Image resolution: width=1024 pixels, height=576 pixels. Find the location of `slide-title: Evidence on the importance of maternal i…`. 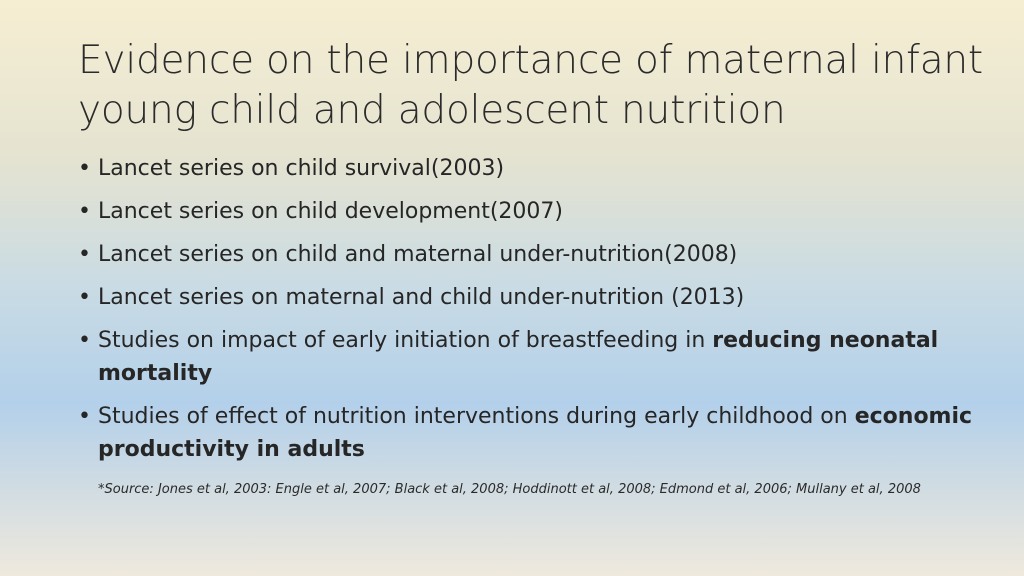

slide-title: Evidence on the importance of maternal i… is located at coordinates (531, 85).